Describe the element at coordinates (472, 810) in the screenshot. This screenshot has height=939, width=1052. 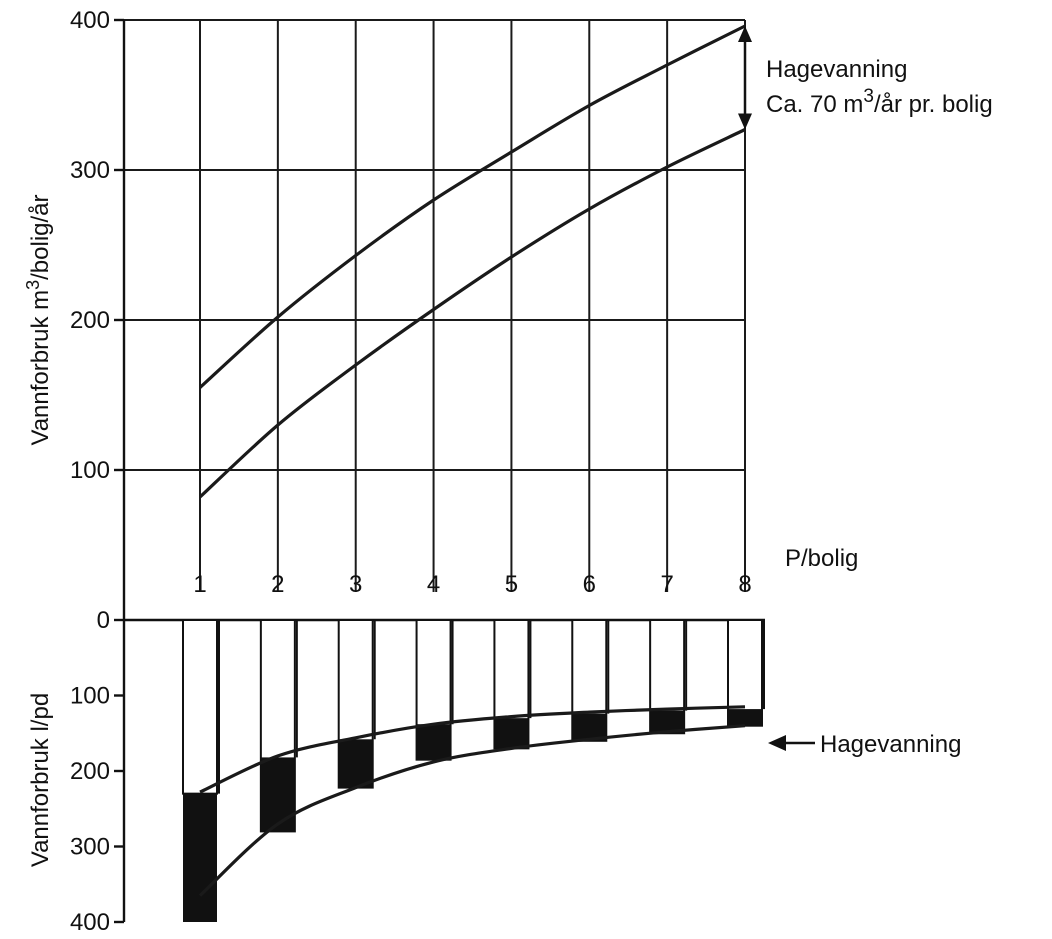
I see `lower-lower-curve` at that location.